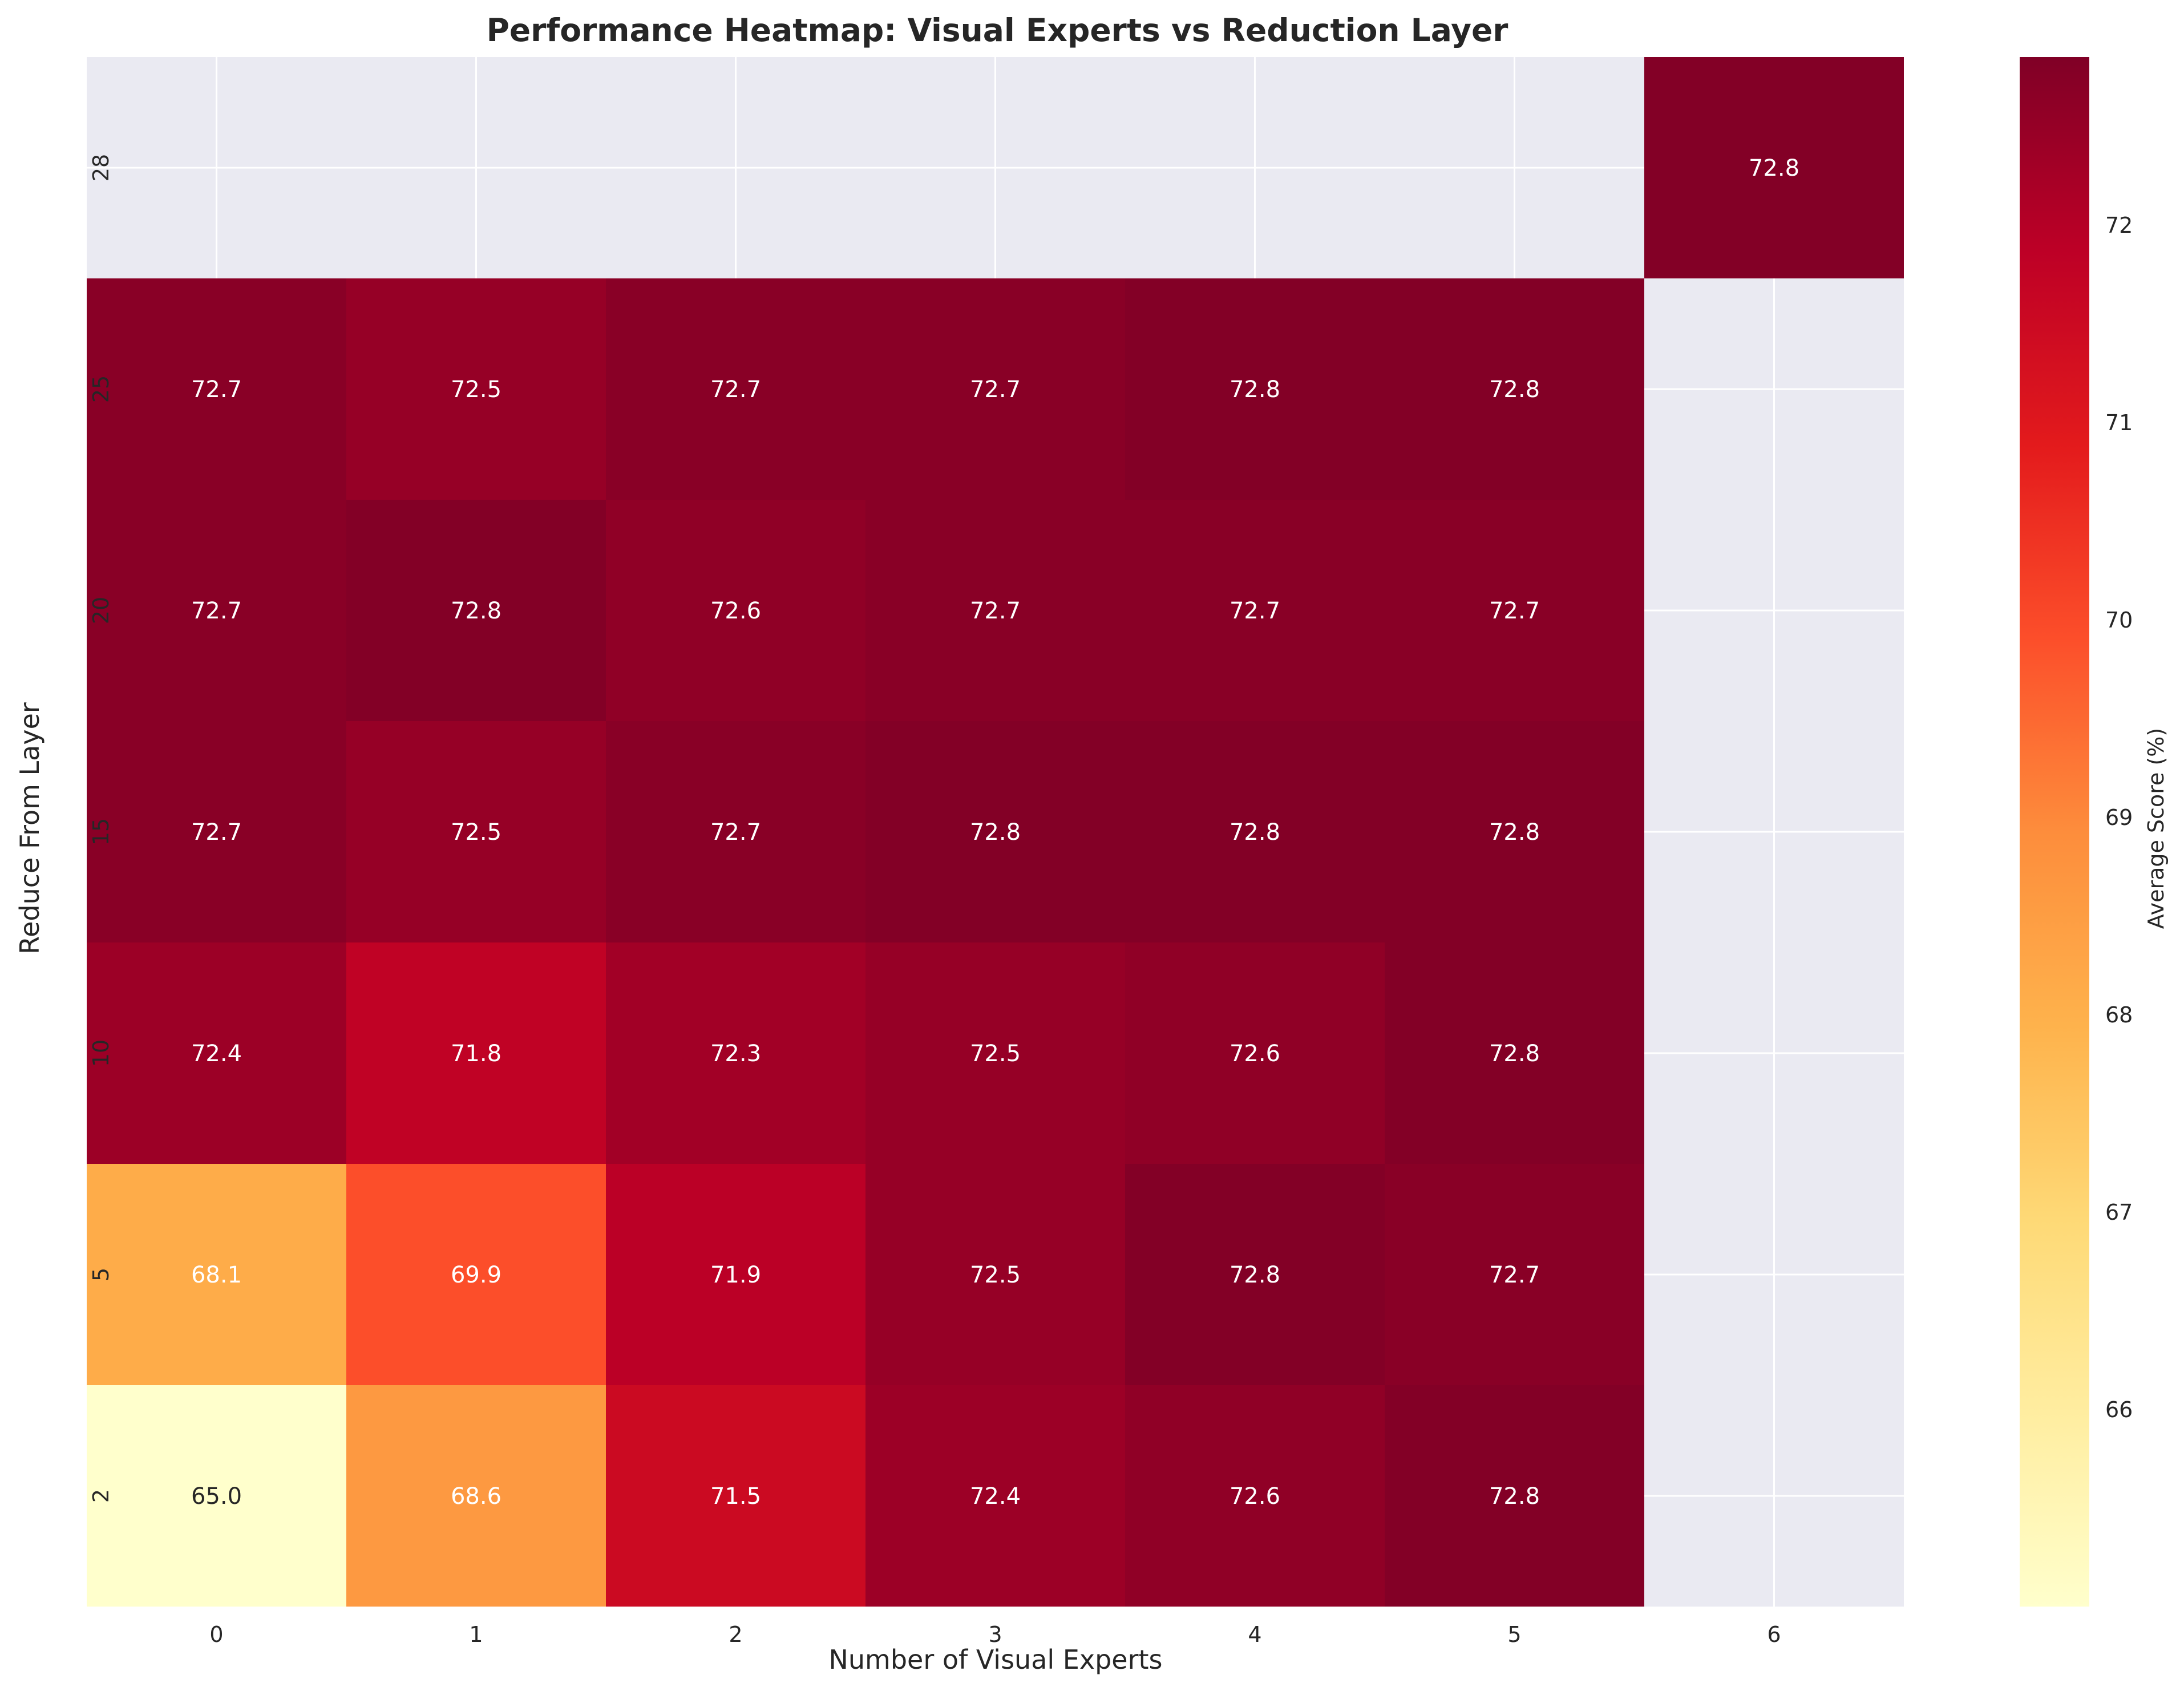 Image resolution: width=2184 pixels, height=1691 pixels. Describe the element at coordinates (101, 167) in the screenshot. I see `y-tick-label: 28` at that location.